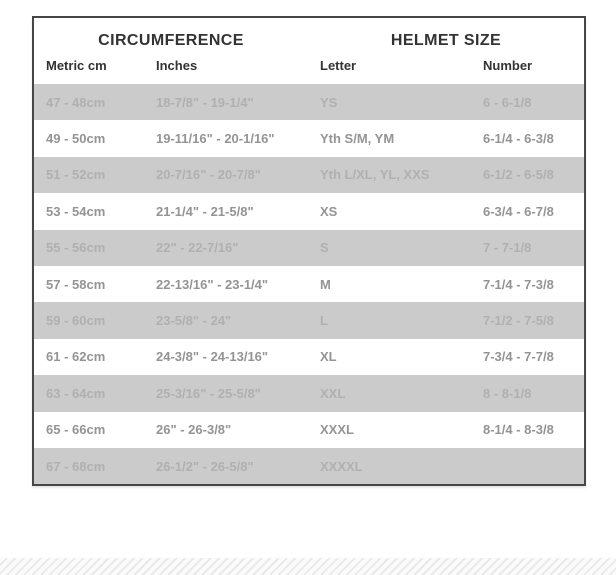  What do you see at coordinates (324, 248) in the screenshot?
I see `table-cell-letter: S` at bounding box center [324, 248].